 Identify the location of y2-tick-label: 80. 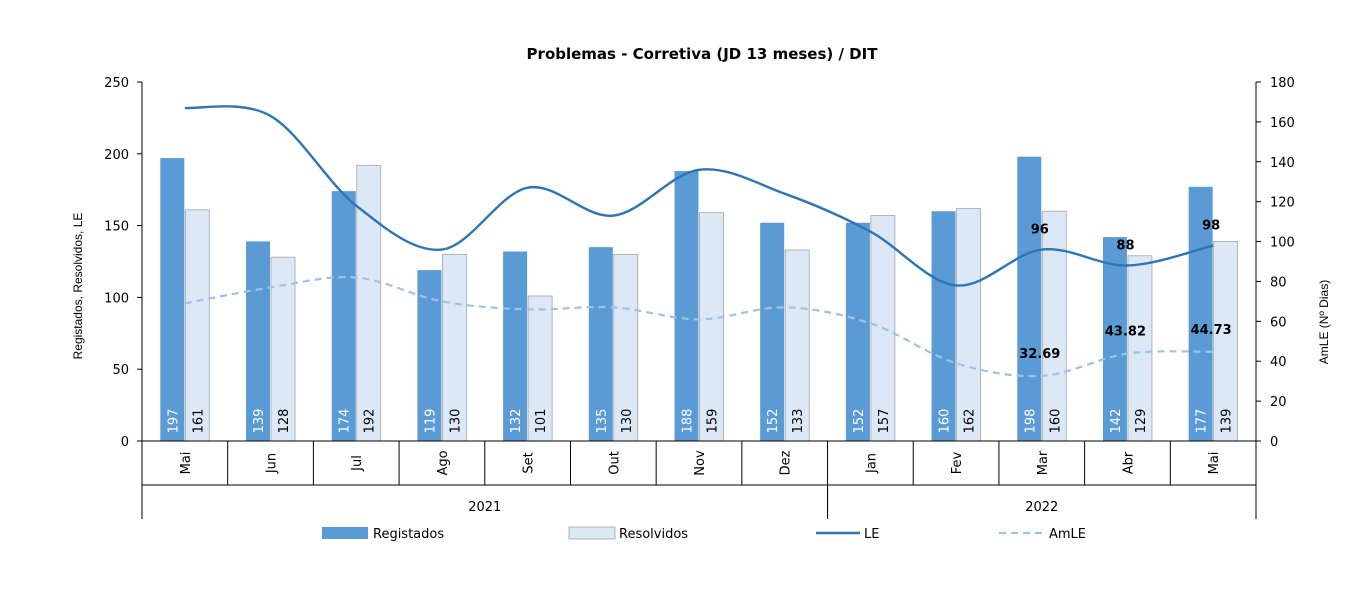
(1278, 282).